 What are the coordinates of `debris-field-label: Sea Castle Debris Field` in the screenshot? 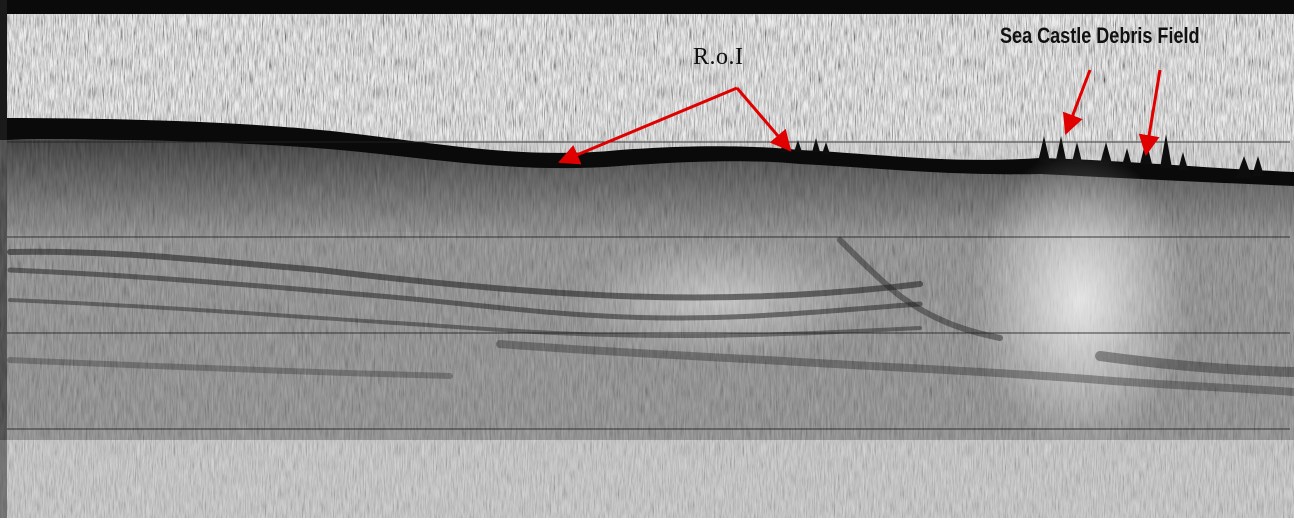 It's located at (1100, 35).